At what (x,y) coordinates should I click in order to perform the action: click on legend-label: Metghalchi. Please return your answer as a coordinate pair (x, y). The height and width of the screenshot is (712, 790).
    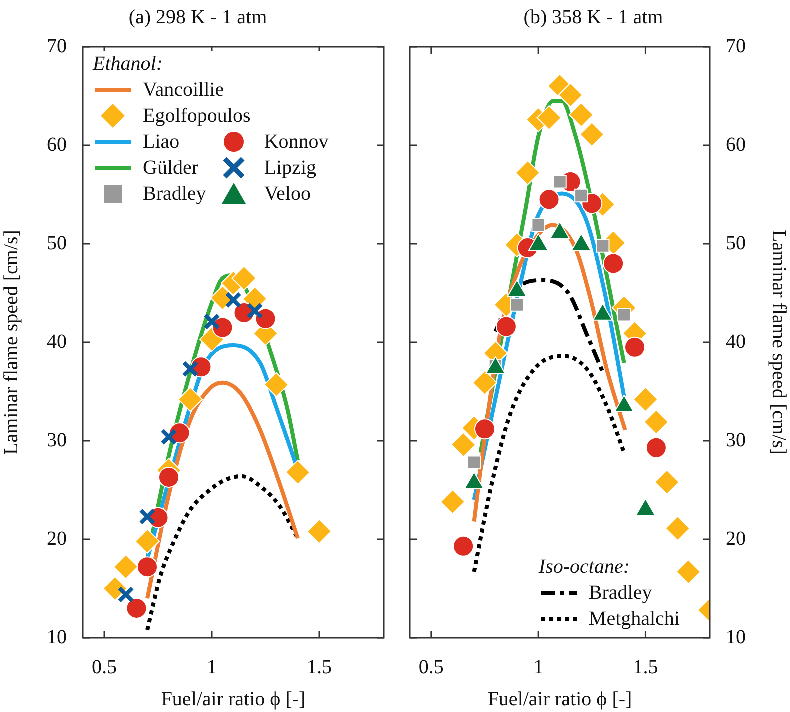
    Looking at the image, I should click on (634, 619).